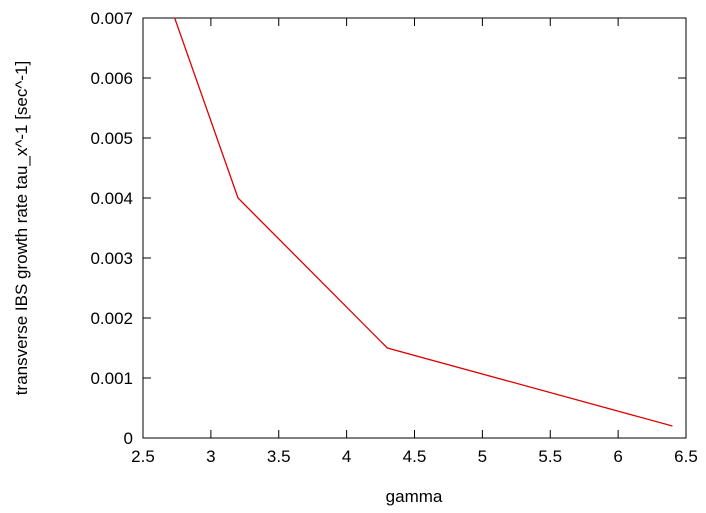 The width and height of the screenshot is (706, 513). Describe the element at coordinates (111, 378) in the screenshot. I see `y-tick-label: 0.001` at that location.